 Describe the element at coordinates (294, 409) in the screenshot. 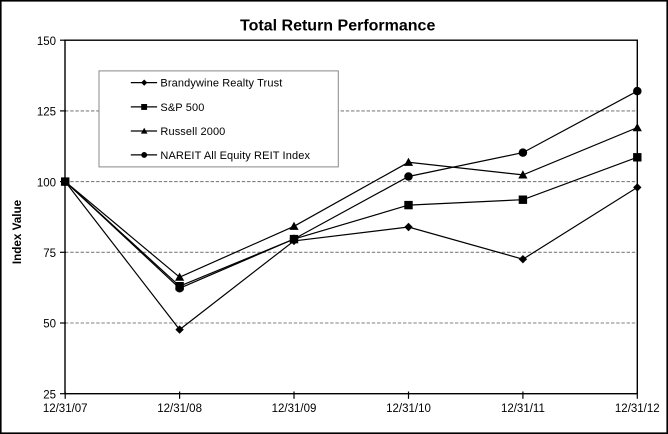

I see `svg-text: 12/31/09` at that location.